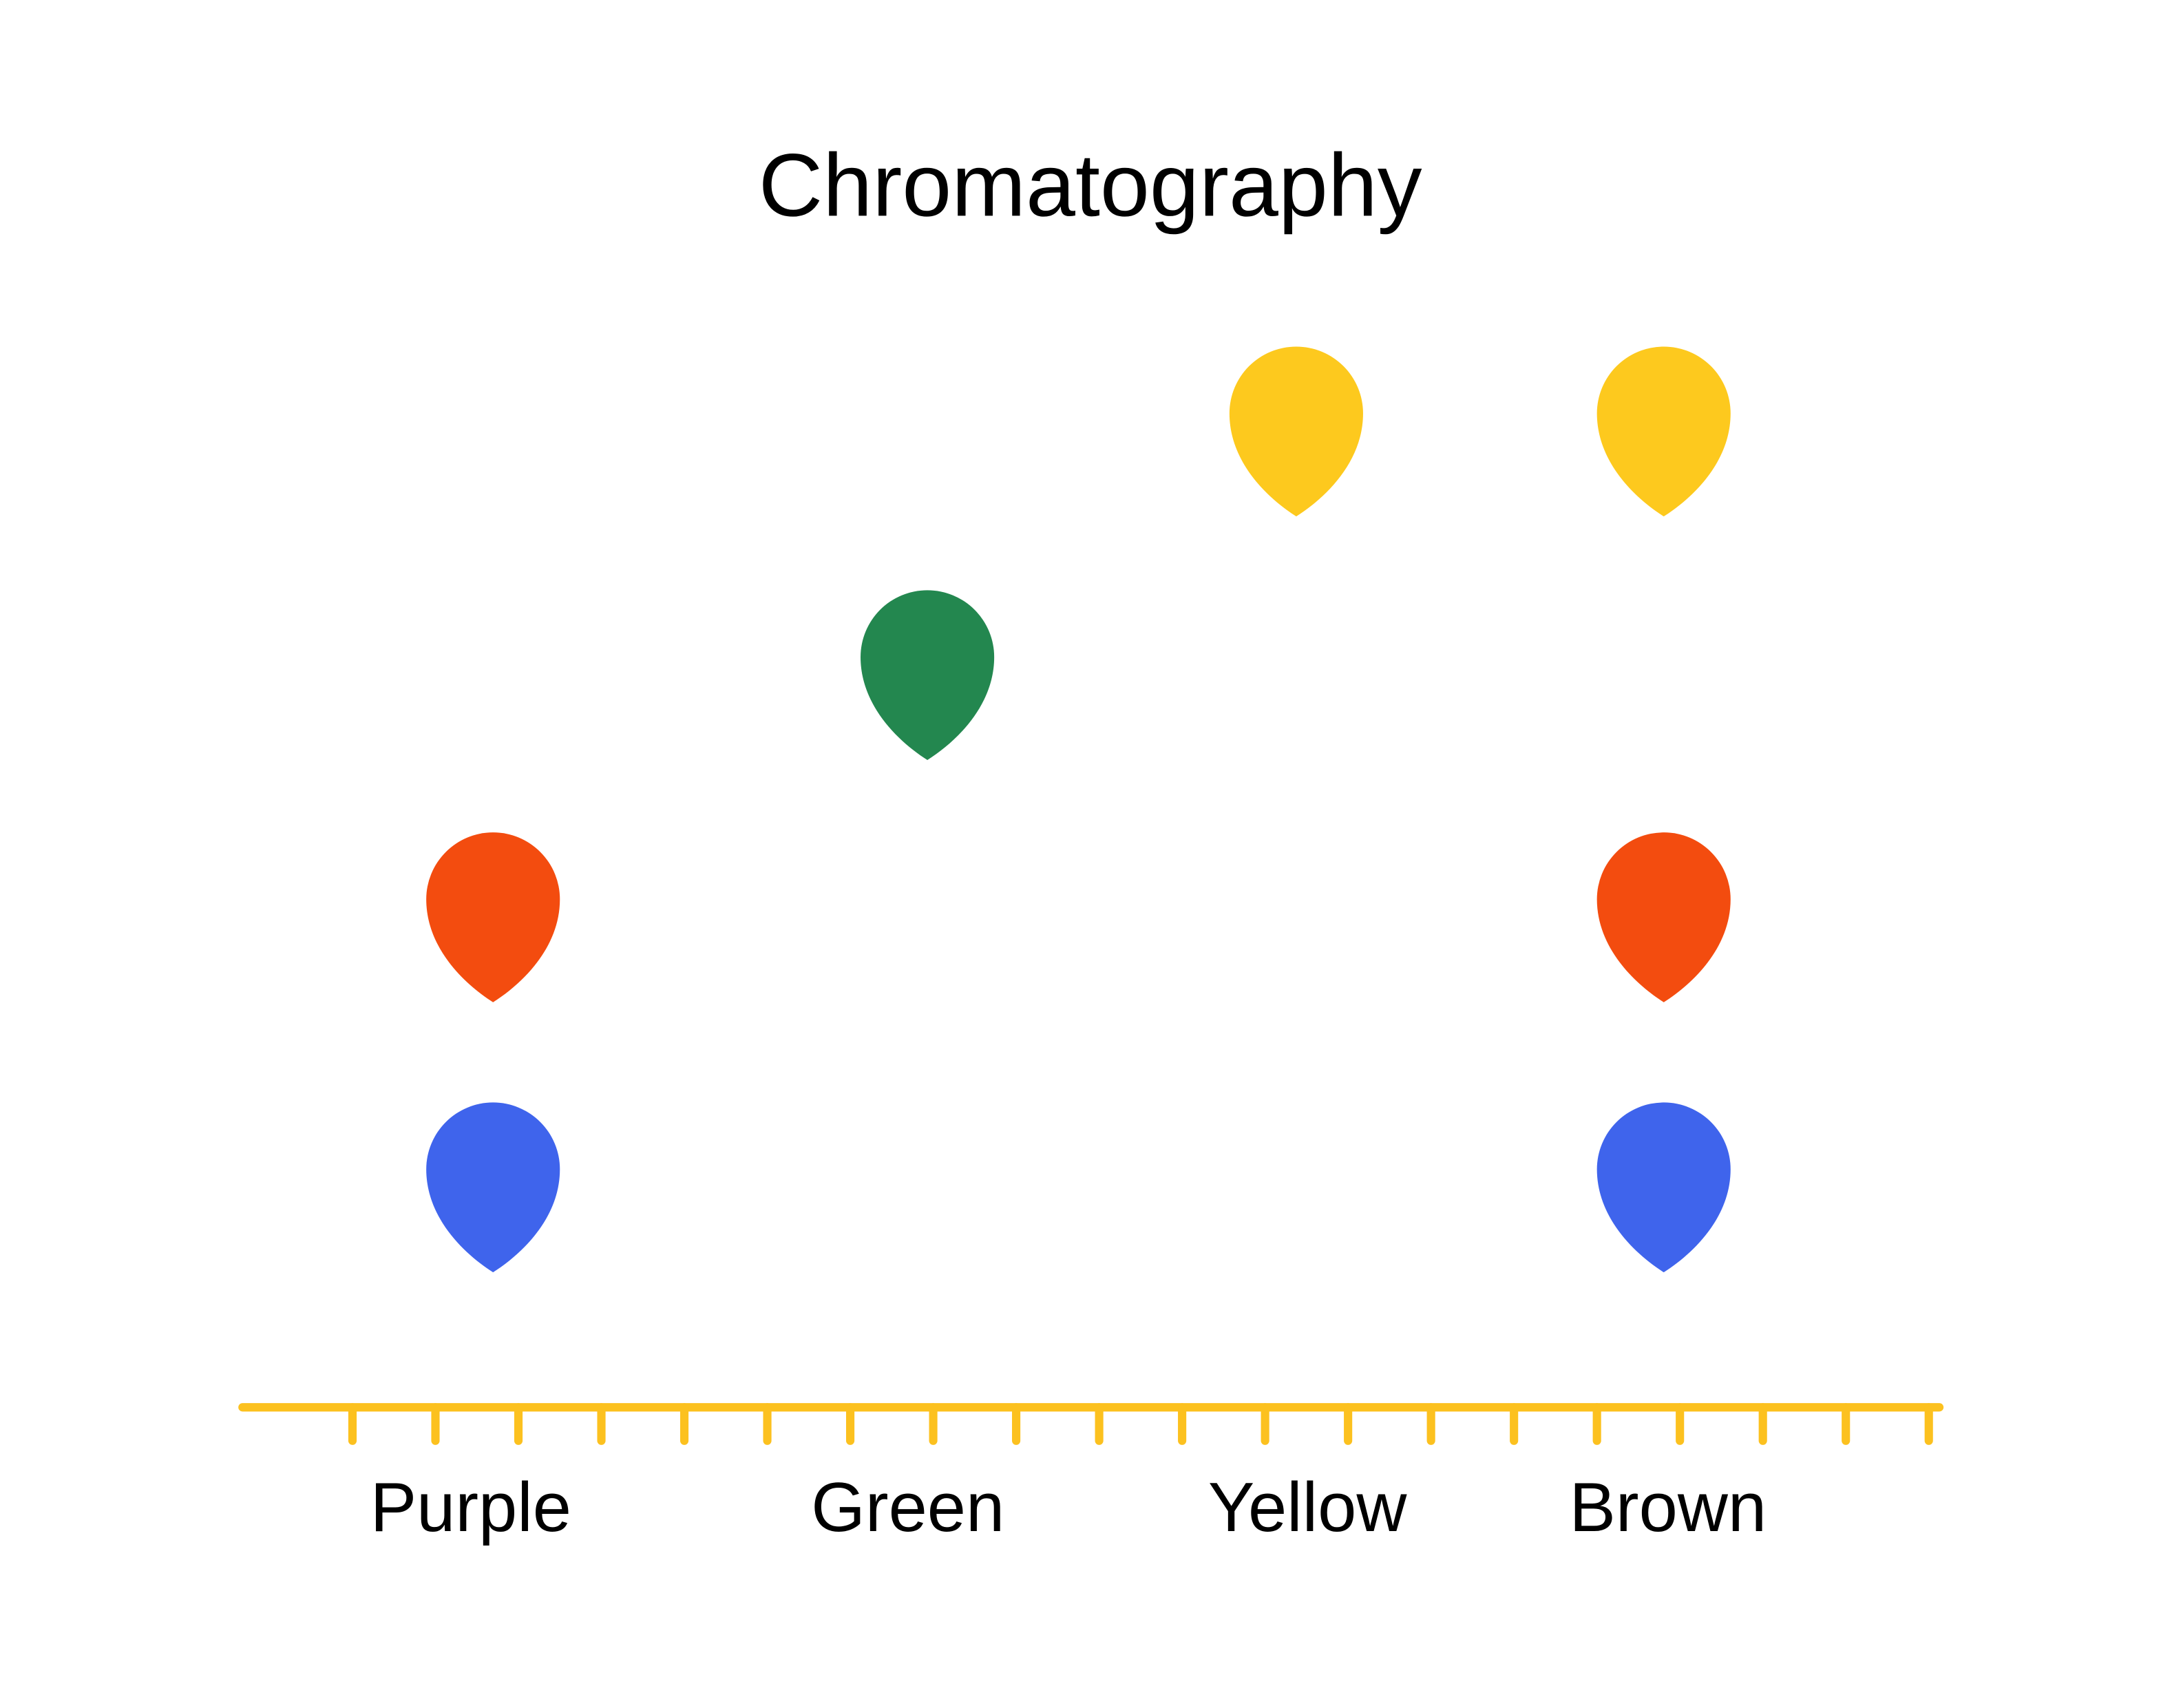 The height and width of the screenshot is (1708, 2161). What do you see at coordinates (908, 1507) in the screenshot?
I see `sample-label: Green` at bounding box center [908, 1507].